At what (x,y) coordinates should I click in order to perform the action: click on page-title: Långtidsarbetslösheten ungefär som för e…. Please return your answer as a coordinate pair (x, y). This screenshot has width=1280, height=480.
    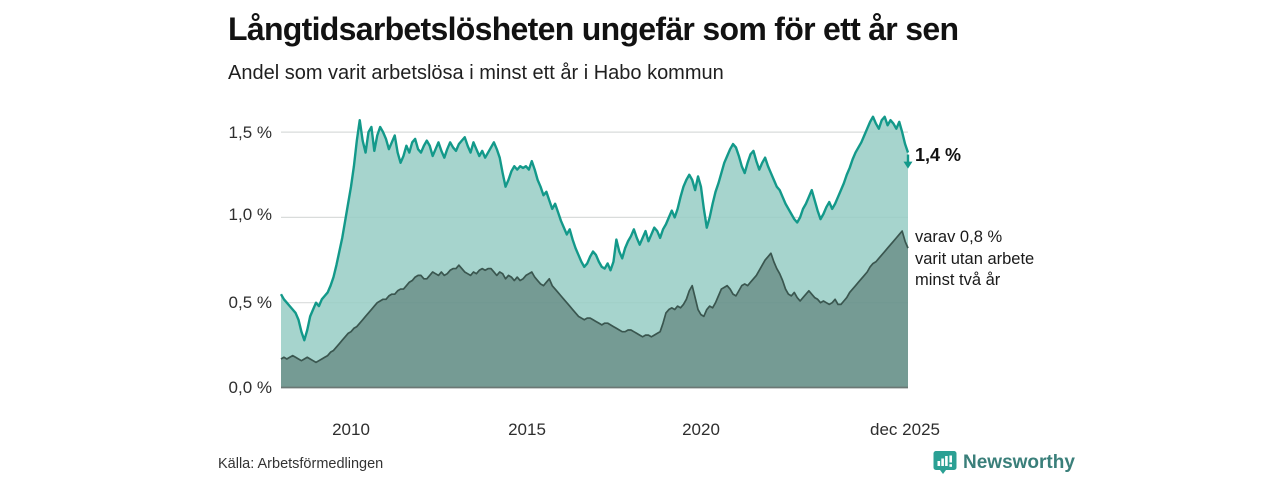
    Looking at the image, I should click on (593, 29).